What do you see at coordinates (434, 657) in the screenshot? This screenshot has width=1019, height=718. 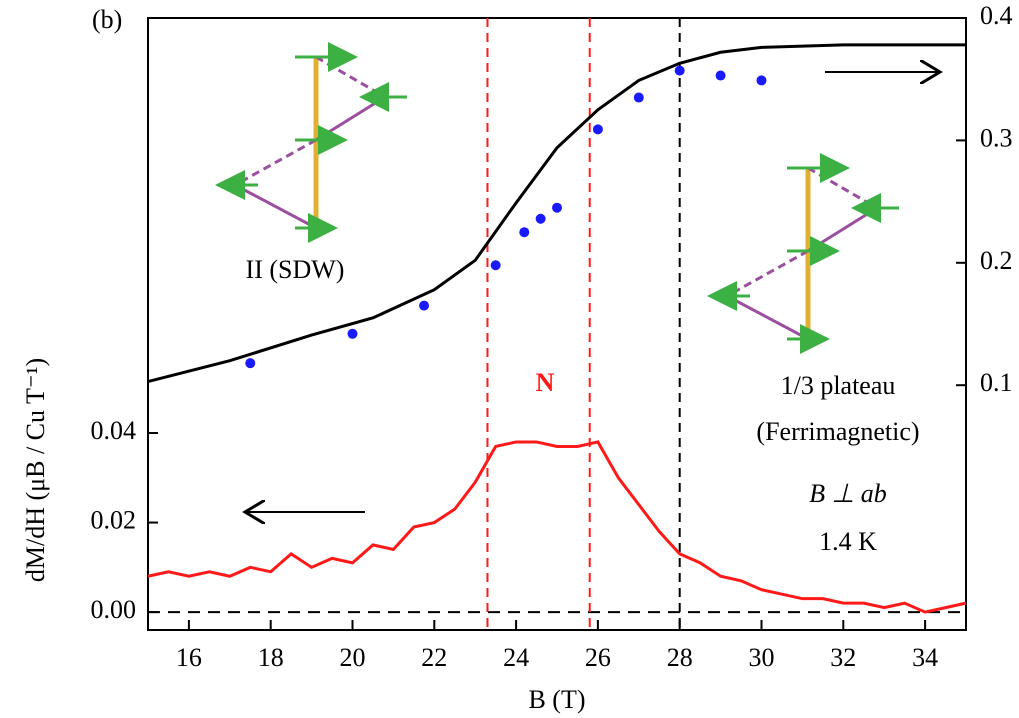 I see `x-tick-label: 22` at bounding box center [434, 657].